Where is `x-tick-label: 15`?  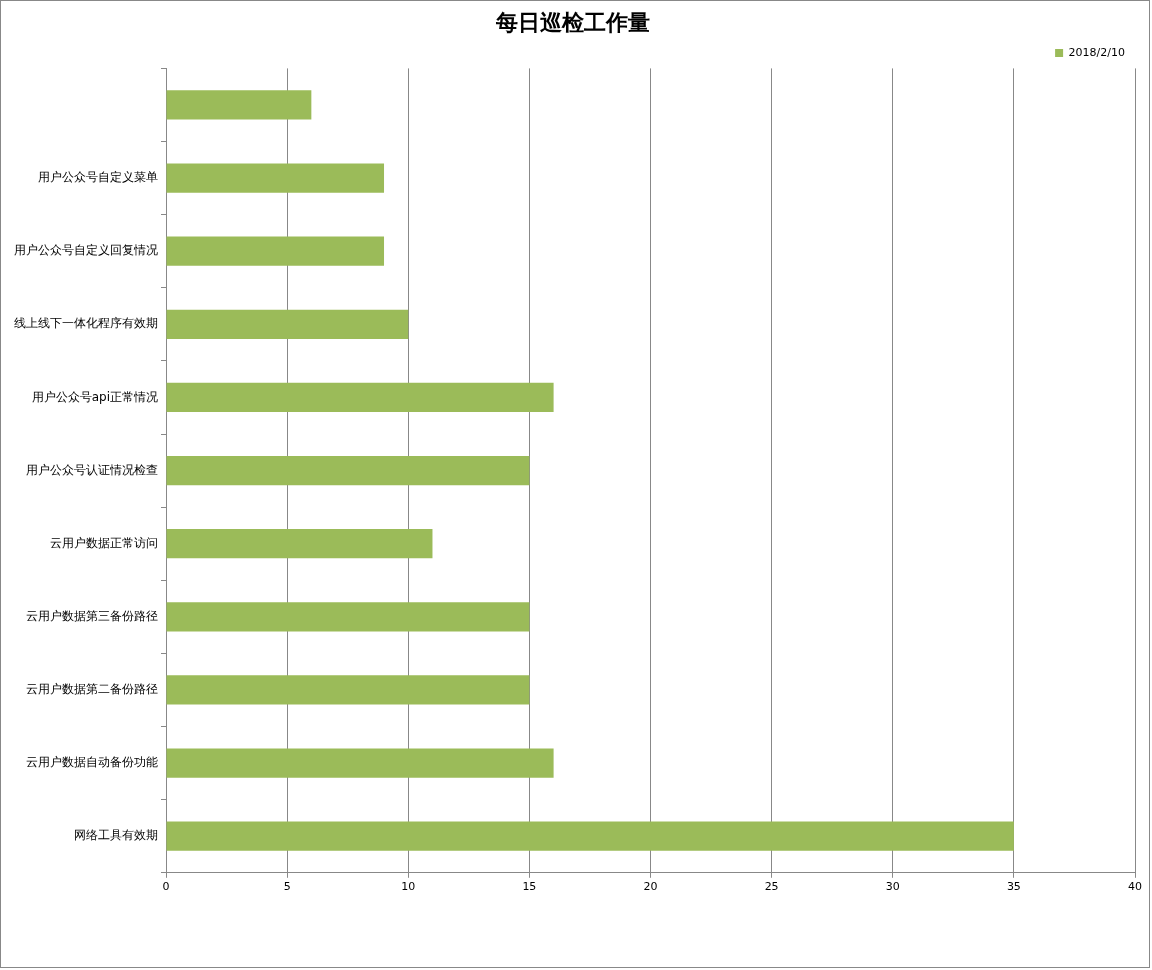
x-tick-label: 15 is located at coordinates (529, 887).